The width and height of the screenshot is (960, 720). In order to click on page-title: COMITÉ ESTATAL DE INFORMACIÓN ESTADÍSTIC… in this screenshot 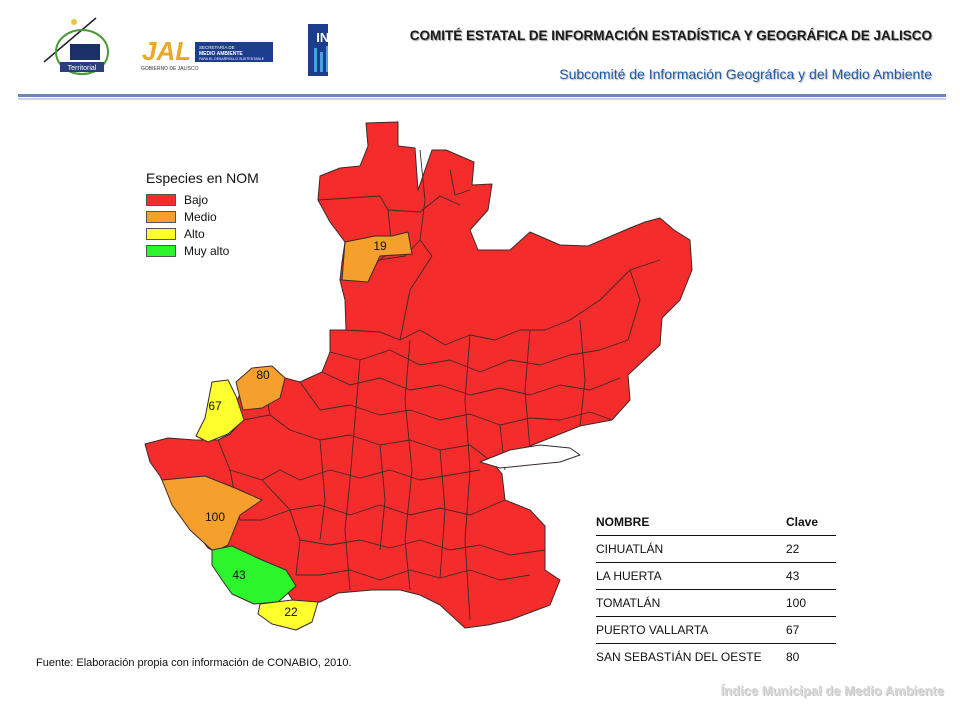, I will do `click(670, 35)`.